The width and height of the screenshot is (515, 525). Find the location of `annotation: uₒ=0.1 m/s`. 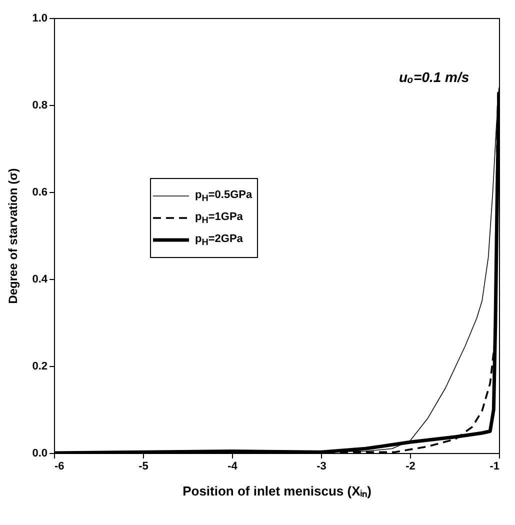

annotation: uₒ=0.1 m/s is located at coordinates (434, 77).